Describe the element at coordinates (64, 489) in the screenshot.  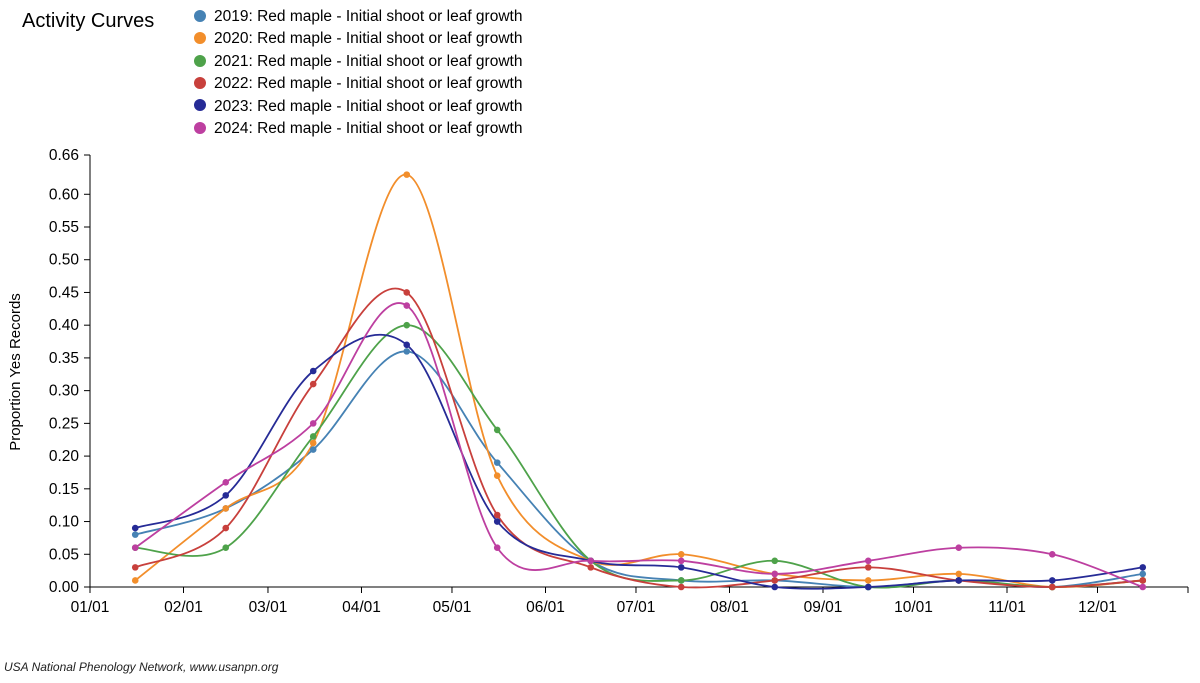
I see `y-tick-label: 0.15` at that location.